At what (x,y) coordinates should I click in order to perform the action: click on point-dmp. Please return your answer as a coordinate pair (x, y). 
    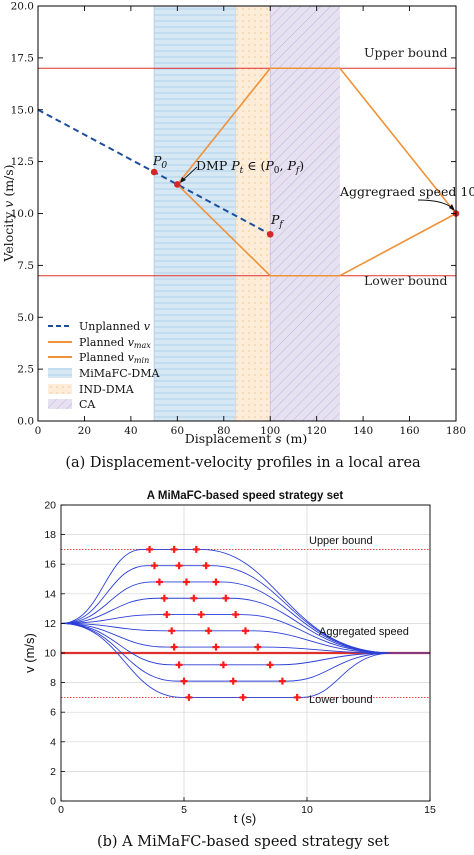
    Looking at the image, I should click on (177, 184).